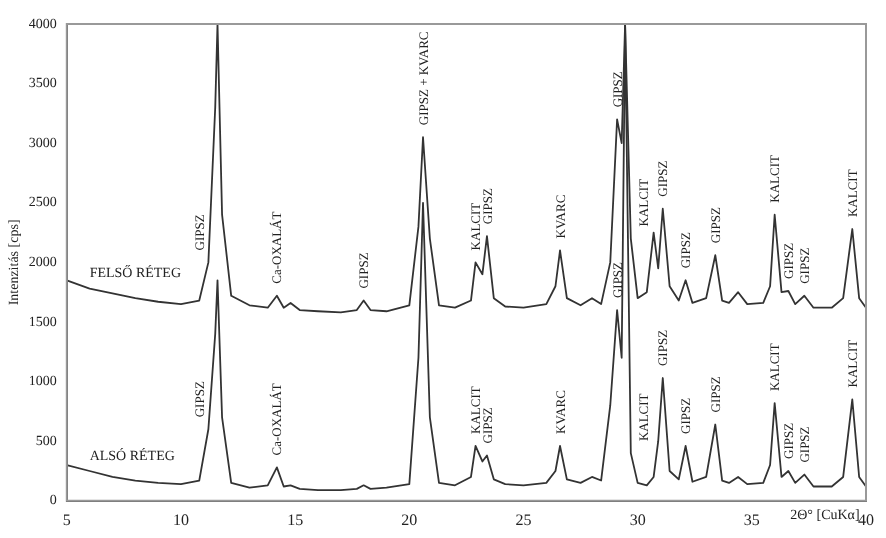  I want to click on x-tick-label: 30, so click(637, 519).